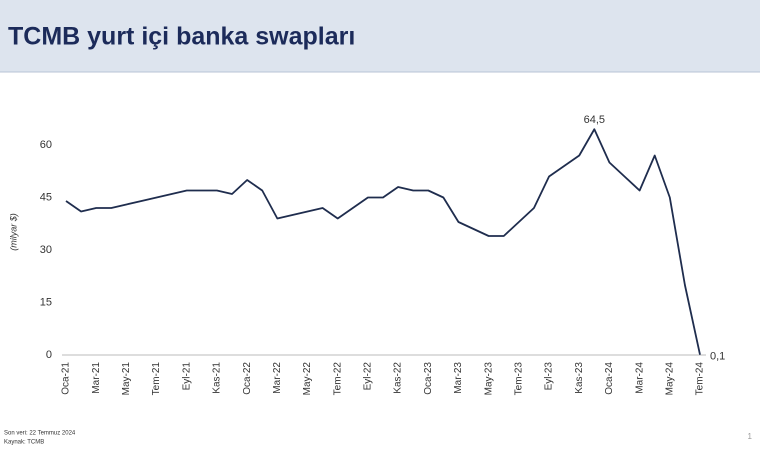 Image resolution: width=760 pixels, height=450 pixels. What do you see at coordinates (518, 379) in the screenshot?
I see `x-tick-label: Tem-23` at bounding box center [518, 379].